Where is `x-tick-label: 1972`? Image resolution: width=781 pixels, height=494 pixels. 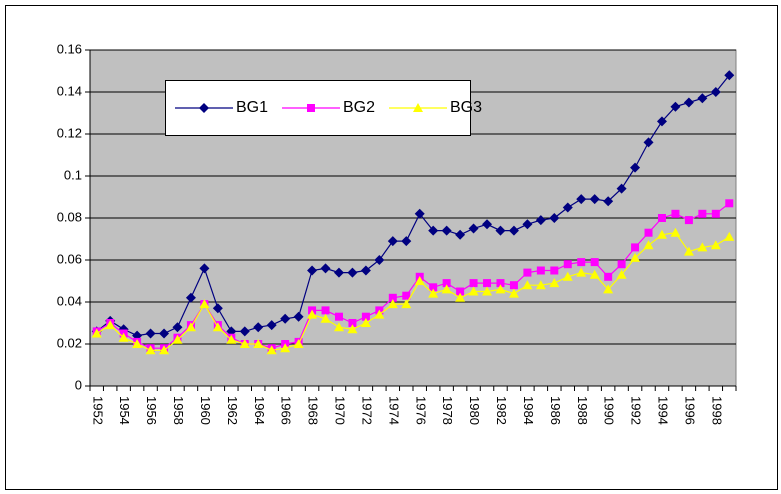 x-tick-label: 1972 is located at coordinates (366, 410).